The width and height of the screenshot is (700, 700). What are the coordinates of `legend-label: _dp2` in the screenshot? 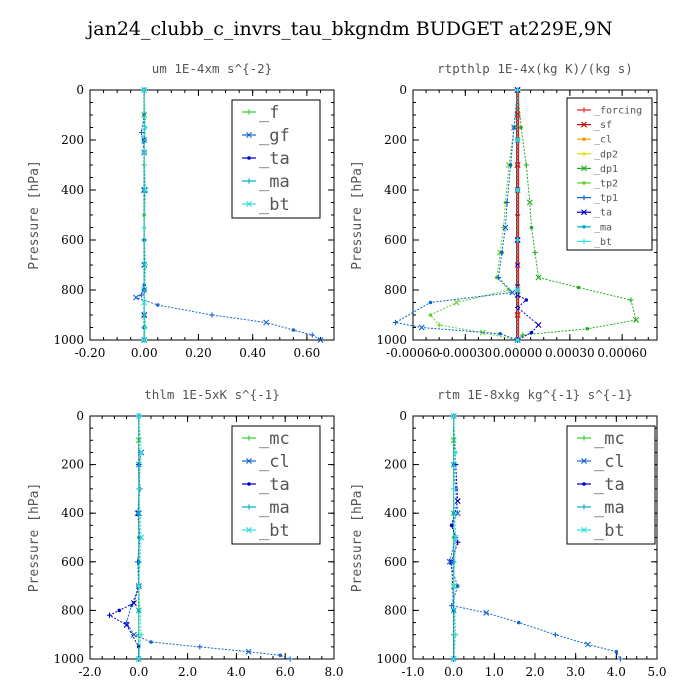 It's located at (606, 154).